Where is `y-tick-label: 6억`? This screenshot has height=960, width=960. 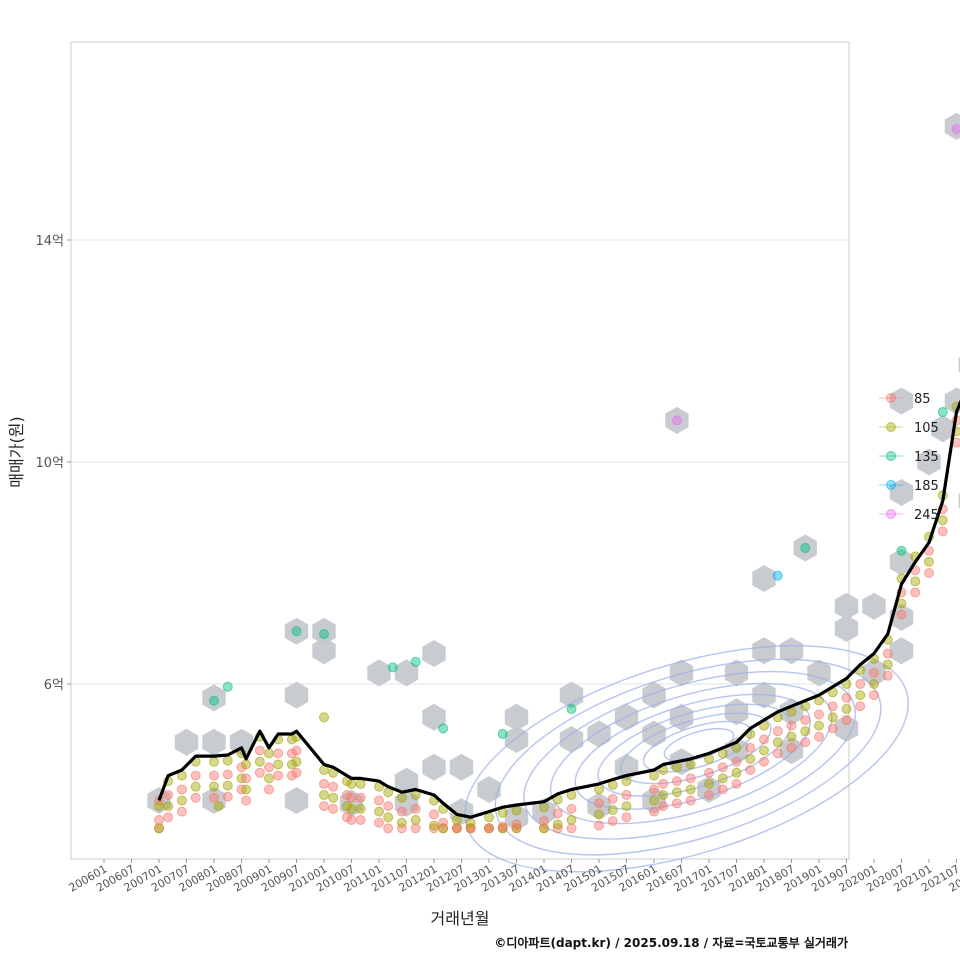
y-tick-label: 6억 is located at coordinates (54, 685).